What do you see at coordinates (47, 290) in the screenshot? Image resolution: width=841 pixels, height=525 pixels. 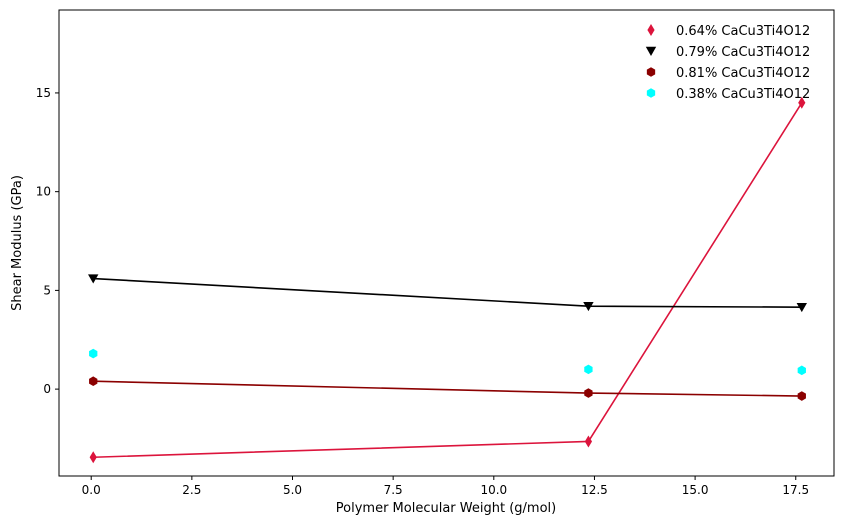 I see `y-tick-label: 5` at bounding box center [47, 290].